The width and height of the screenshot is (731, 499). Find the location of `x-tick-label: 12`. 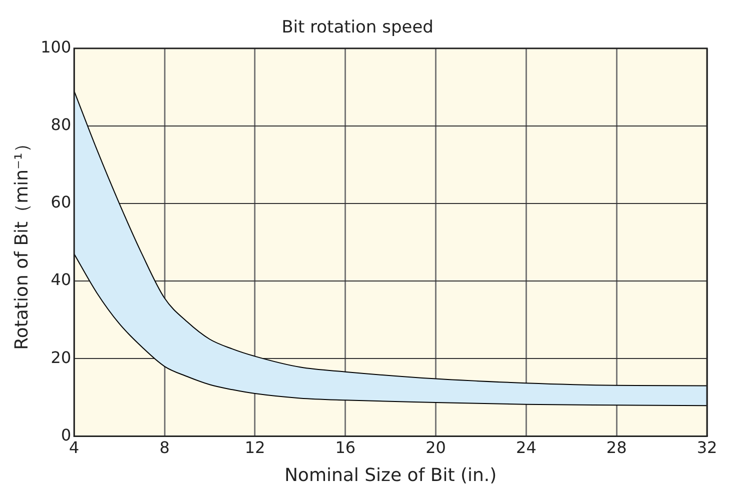

x-tick-label: 12 is located at coordinates (255, 447).